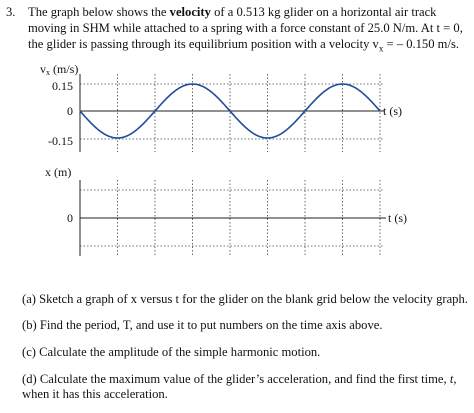 Image resolution: width=474 pixels, height=413 pixels. I want to click on tick-label-0: 0, so click(70, 111).